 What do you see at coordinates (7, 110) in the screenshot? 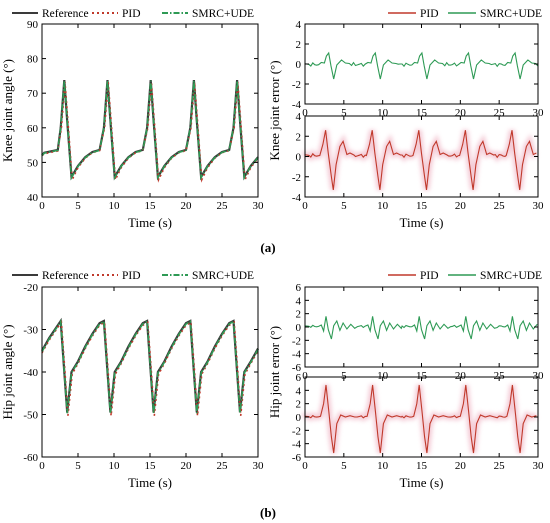
I see `y-axis-label: Knee joint angle (°)` at bounding box center [7, 110].